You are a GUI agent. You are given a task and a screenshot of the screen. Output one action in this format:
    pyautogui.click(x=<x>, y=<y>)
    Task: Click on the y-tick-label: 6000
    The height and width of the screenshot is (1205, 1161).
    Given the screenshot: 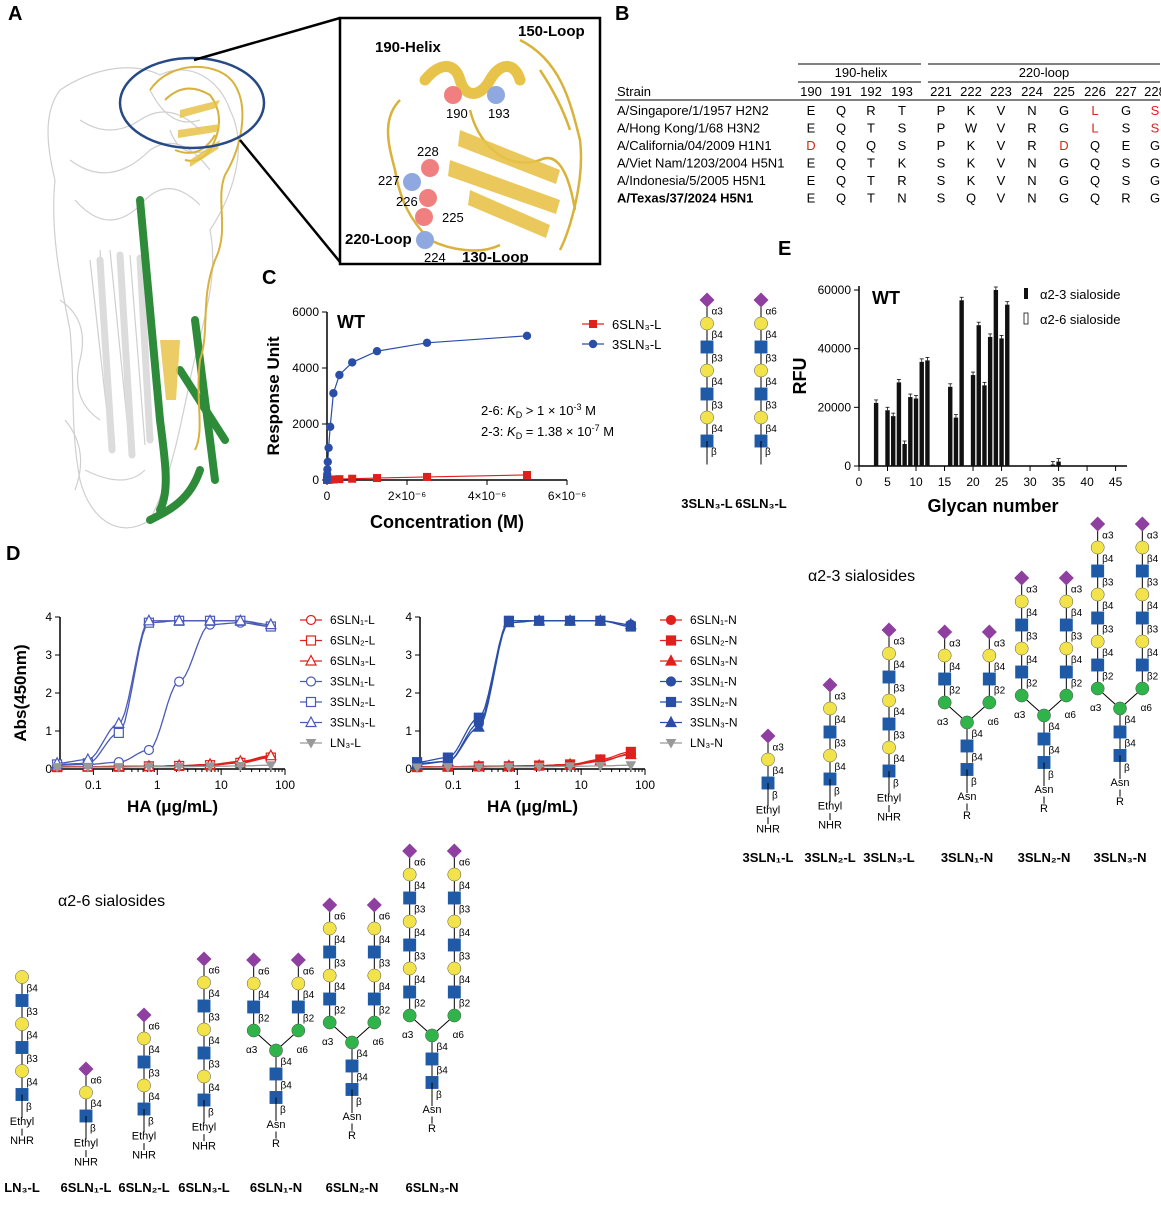 What is the action you would take?
    pyautogui.click(x=305, y=312)
    